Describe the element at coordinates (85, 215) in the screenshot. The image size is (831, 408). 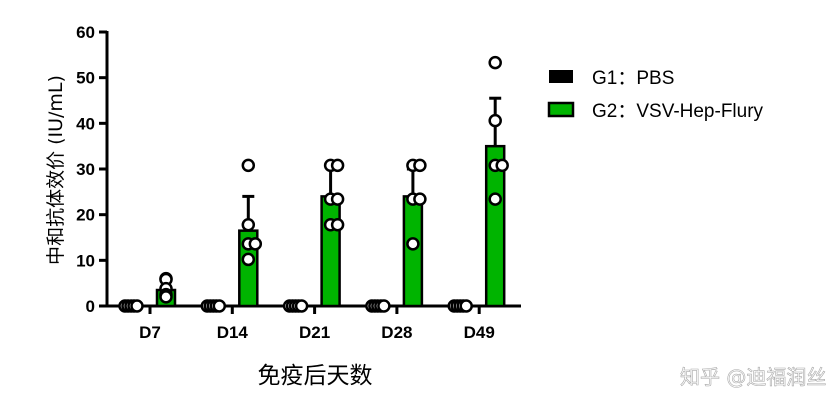
I see `y-tick-label: 20` at that location.